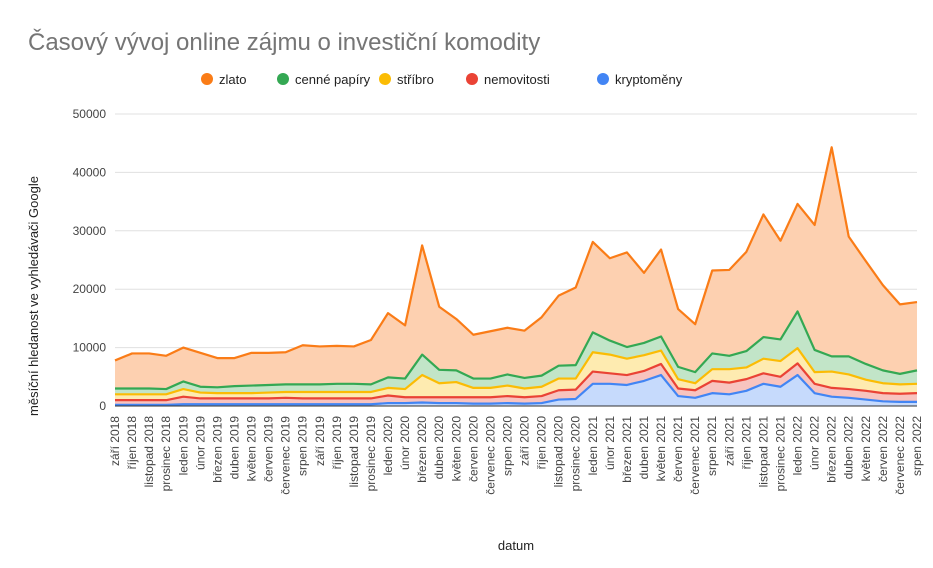 This screenshot has width=933, height=568. Describe the element at coordinates (33, 296) in the screenshot. I see `y-axis-label: měsíční hledanost ve vyhledávači Google` at that location.